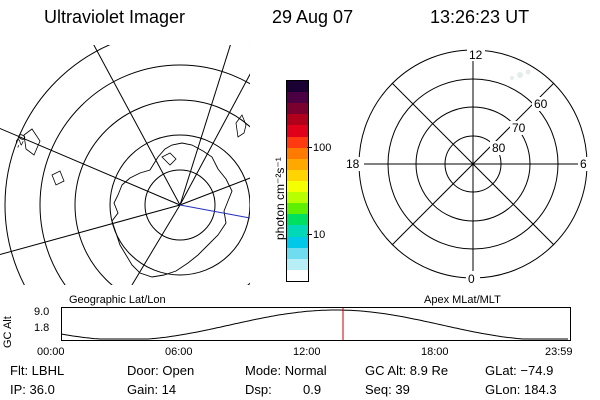  What do you see at coordinates (471, 278) in the screenshot?
I see `mlt-label-0: 0` at bounding box center [471, 278].